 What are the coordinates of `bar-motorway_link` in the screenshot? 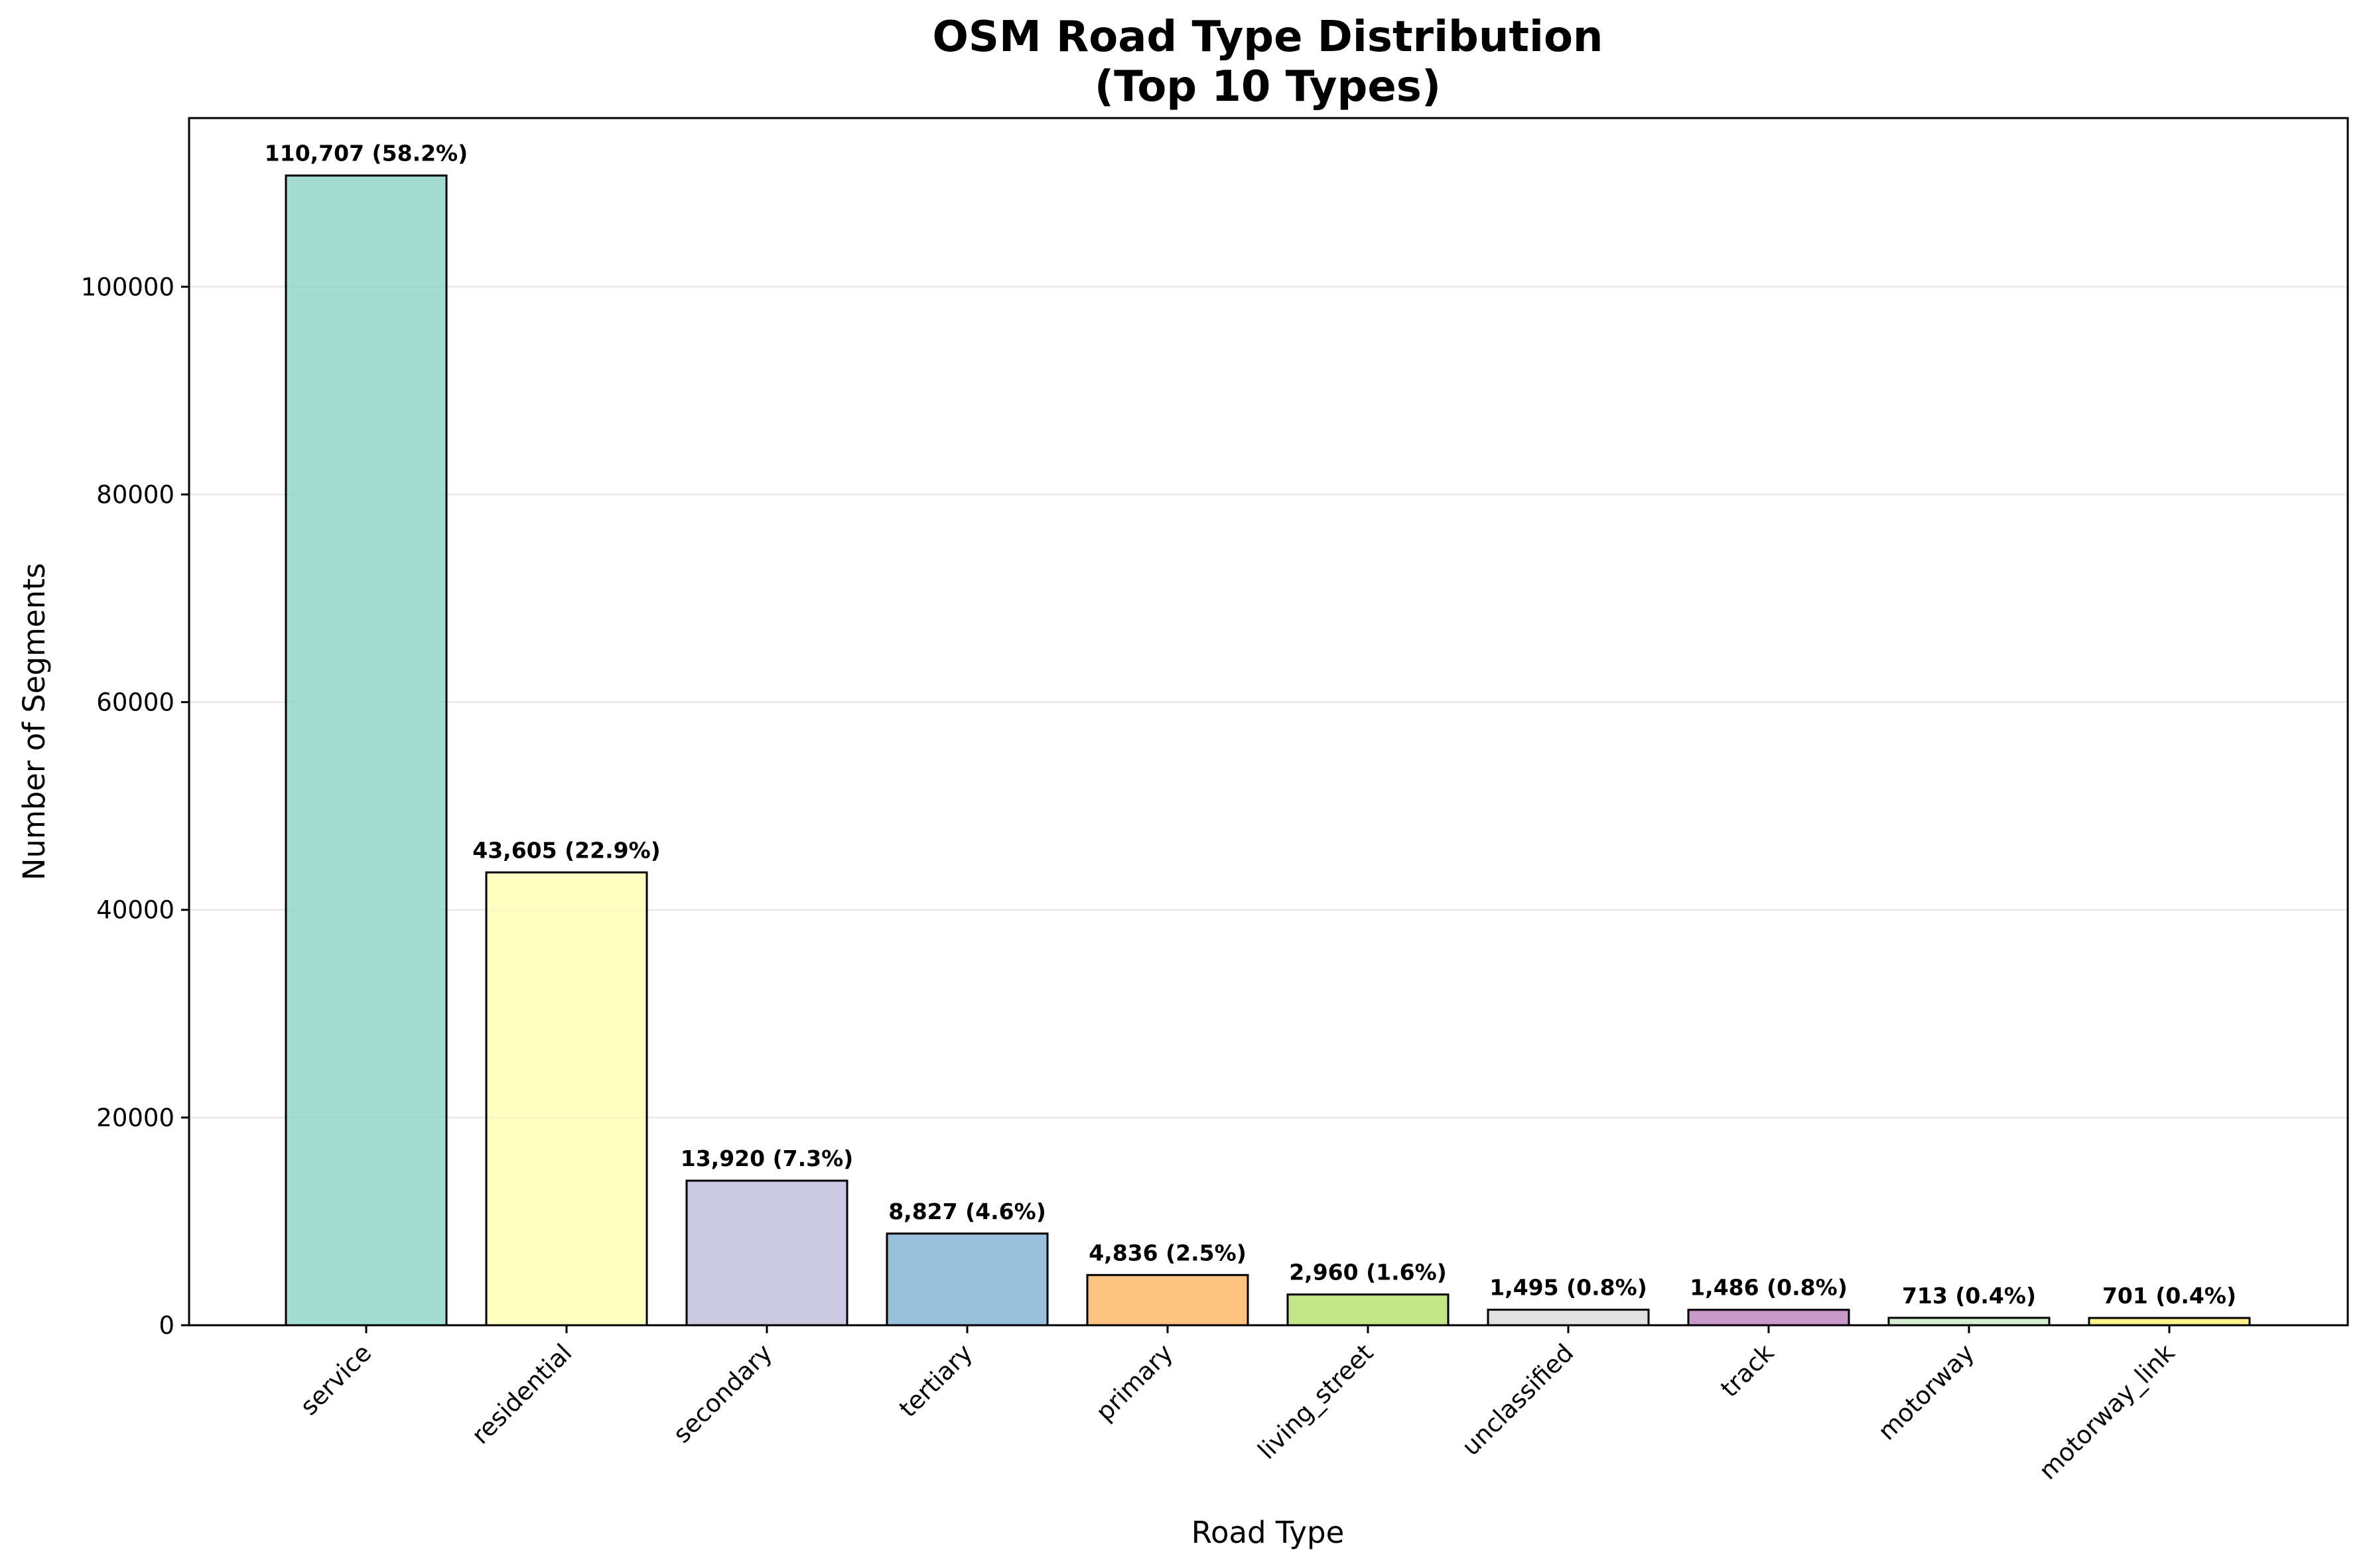 It's located at (2169, 1322).